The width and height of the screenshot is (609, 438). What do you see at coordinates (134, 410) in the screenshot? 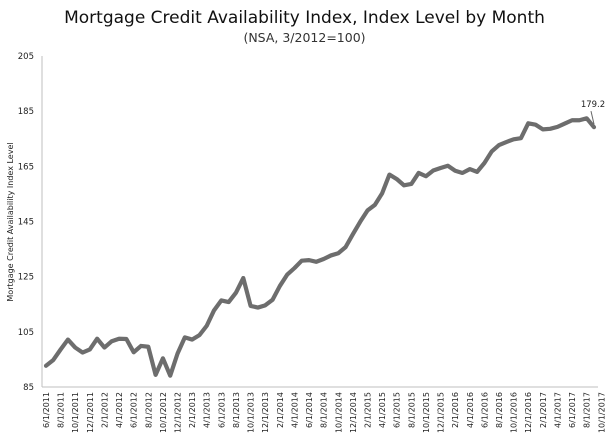
I see `x-tick-label: 6/1/2012` at bounding box center [134, 410].